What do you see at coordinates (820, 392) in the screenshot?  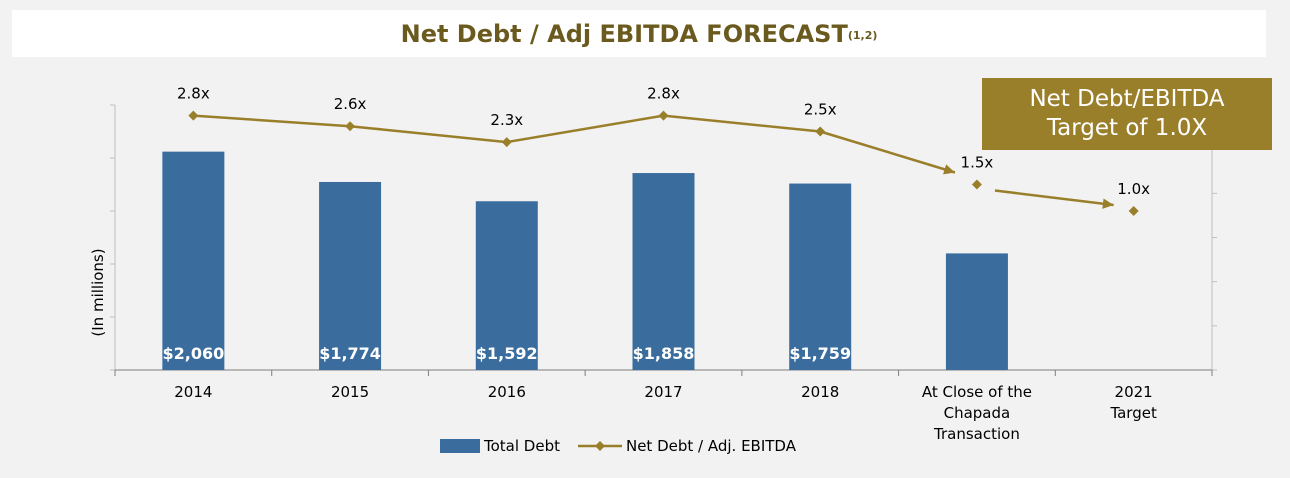 I see `category-label: 2018` at bounding box center [820, 392].